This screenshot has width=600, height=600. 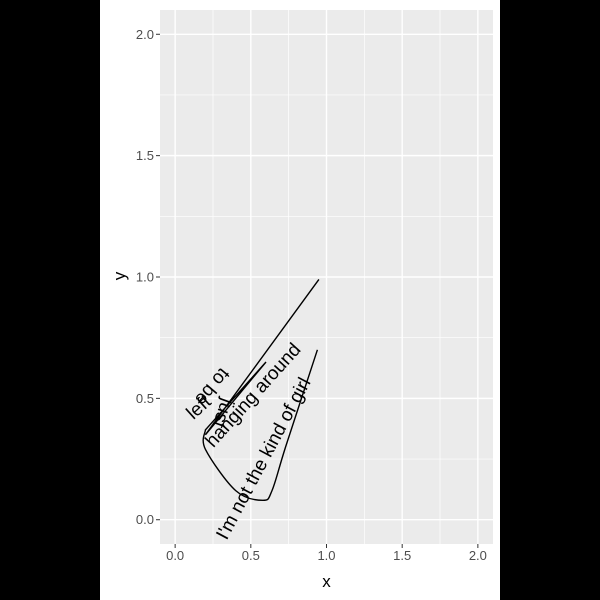 What do you see at coordinates (145, 155) in the screenshot?
I see `y-tick-label: 1.5` at bounding box center [145, 155].